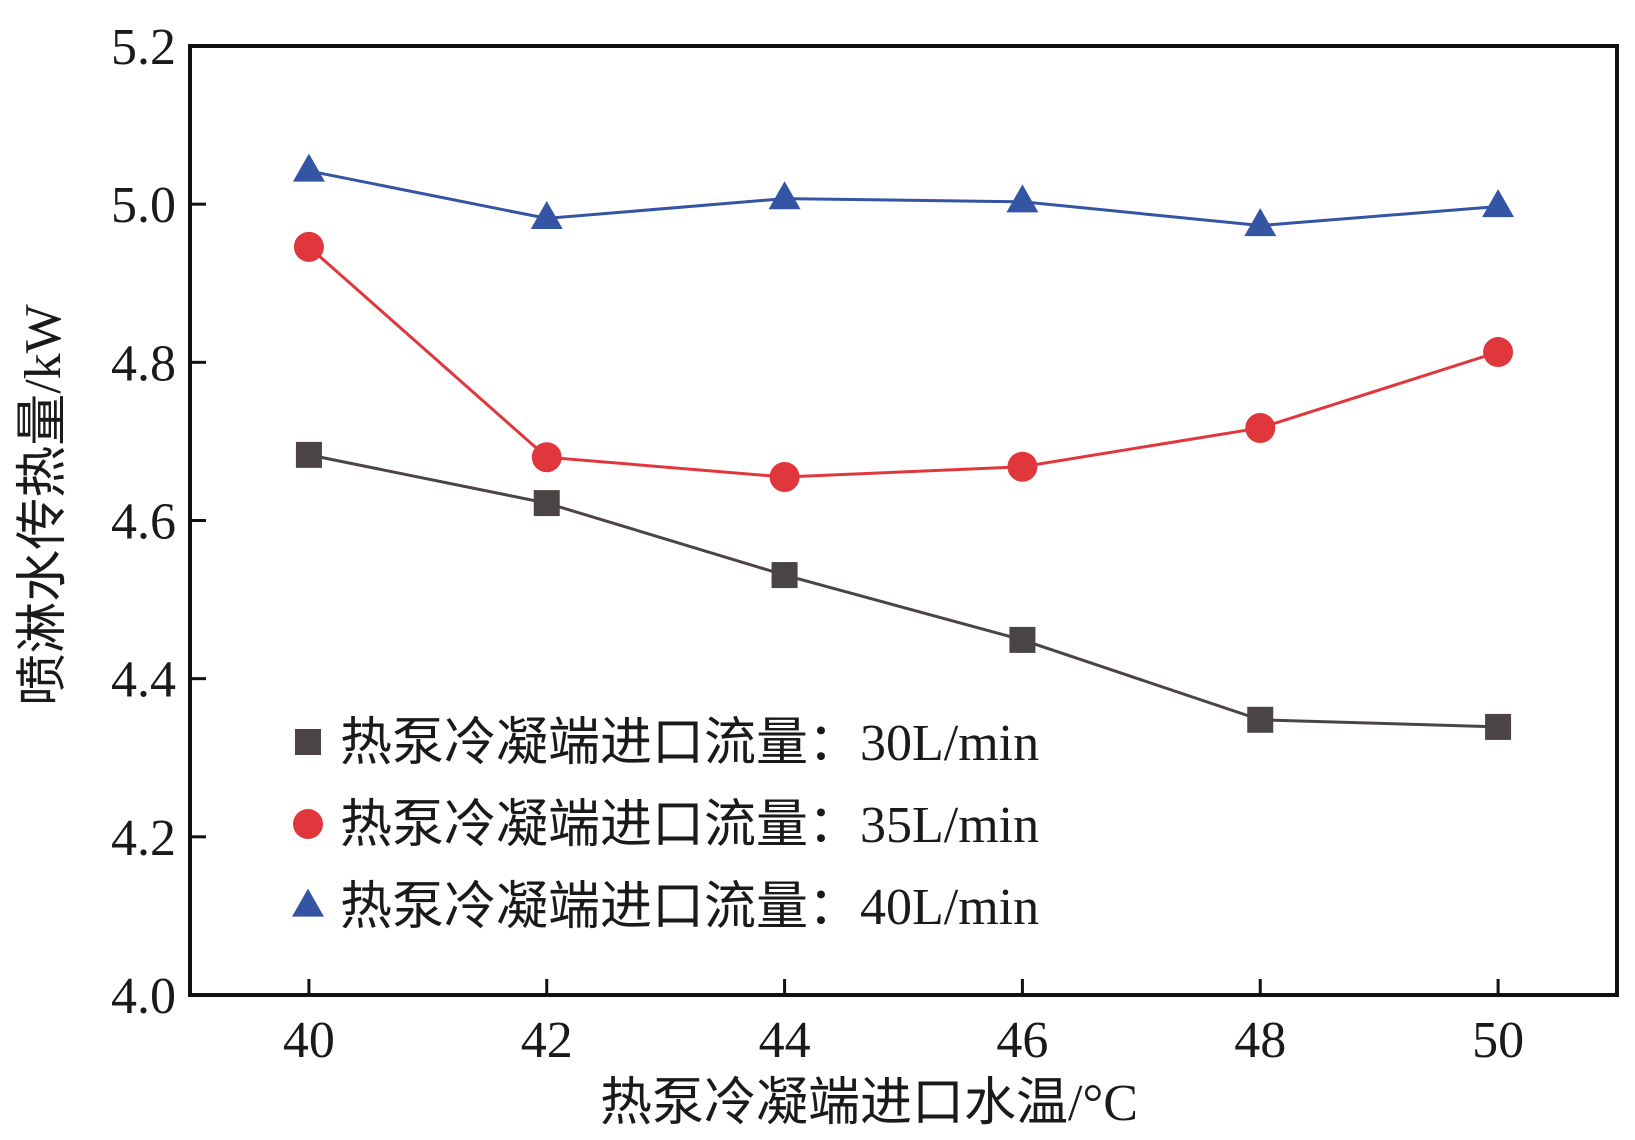 This screenshot has height=1140, width=1635. What do you see at coordinates (143, 205) in the screenshot?
I see `y-tick-label: 5.0` at bounding box center [143, 205].